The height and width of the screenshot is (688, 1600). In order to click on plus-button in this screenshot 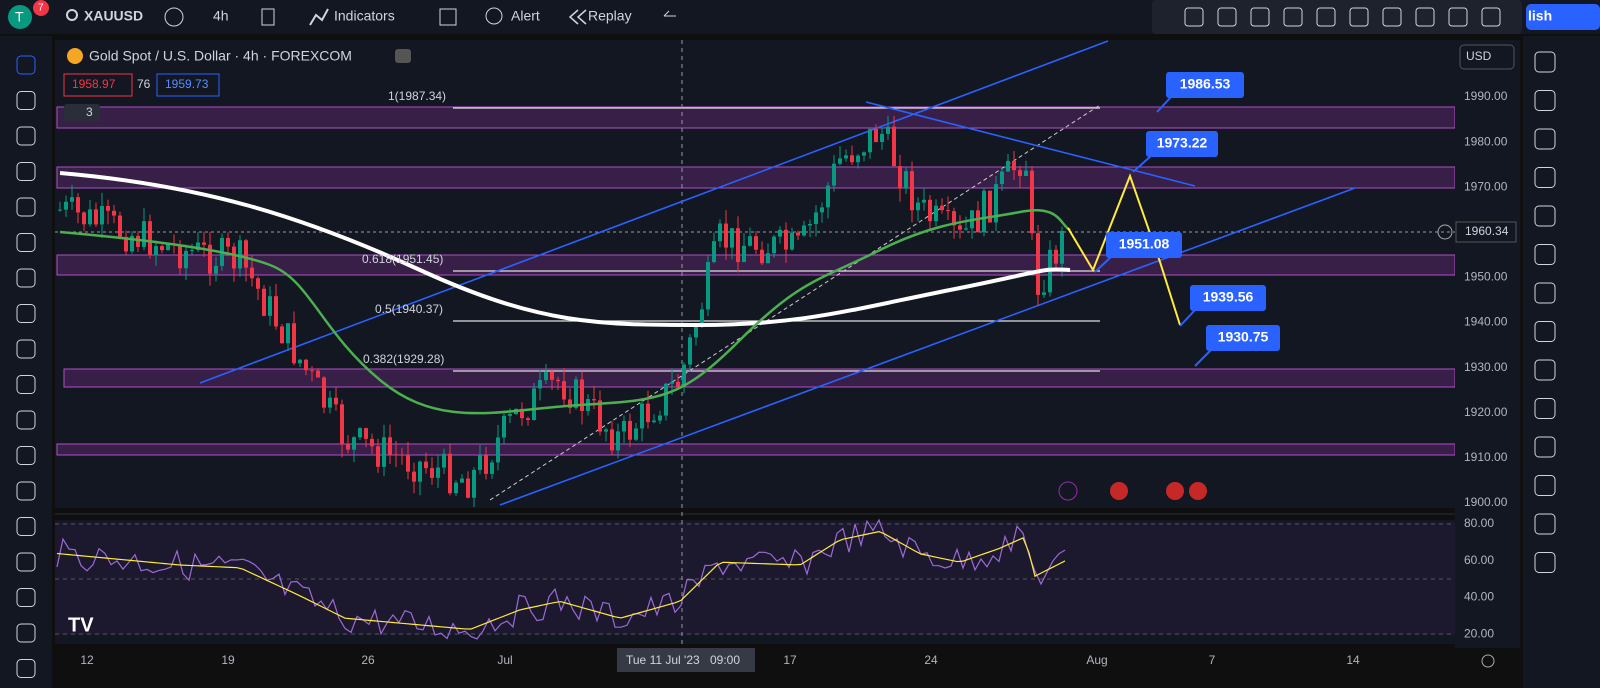, I will do `click(1445, 232)`.